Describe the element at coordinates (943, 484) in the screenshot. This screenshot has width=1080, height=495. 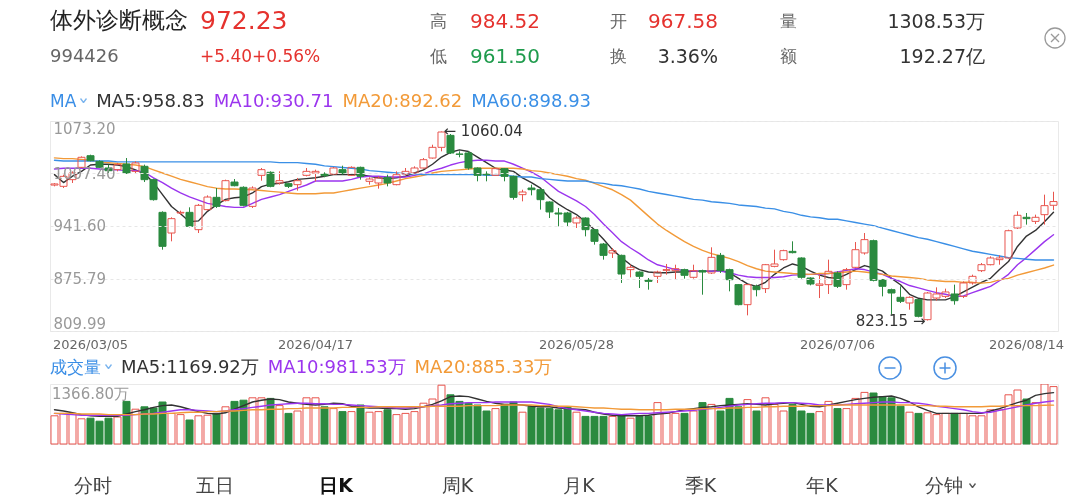
I see `text: 分钟` at that location.